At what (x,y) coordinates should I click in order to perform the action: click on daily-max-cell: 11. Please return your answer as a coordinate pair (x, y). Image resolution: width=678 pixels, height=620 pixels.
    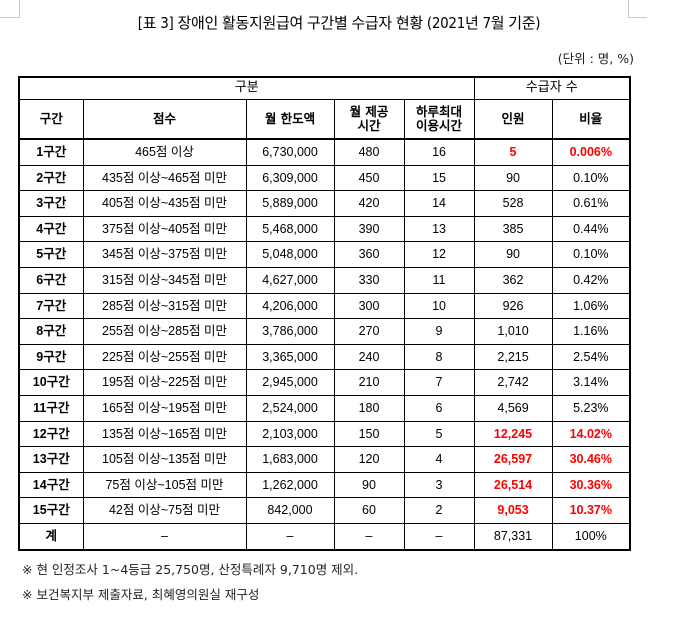
    Looking at the image, I should click on (439, 280).